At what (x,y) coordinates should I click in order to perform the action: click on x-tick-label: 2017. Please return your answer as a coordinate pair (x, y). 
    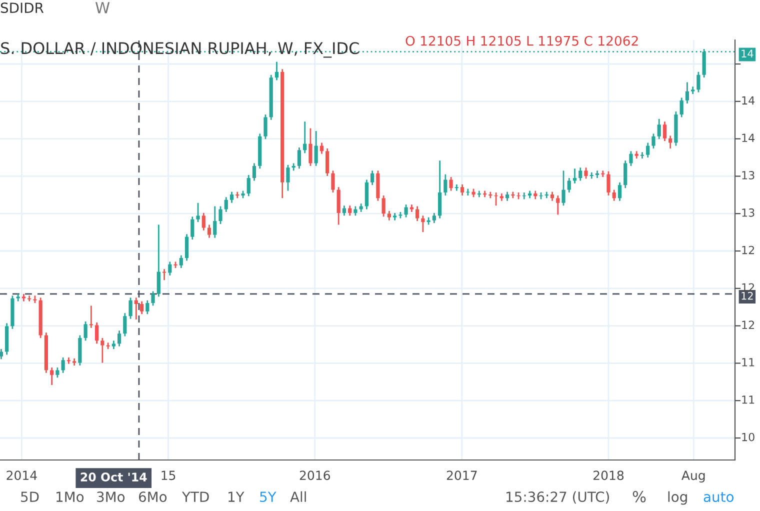
    Looking at the image, I should click on (461, 475).